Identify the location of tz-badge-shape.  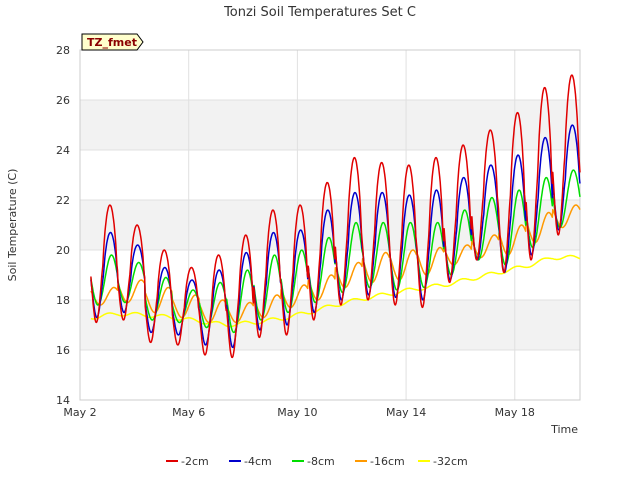
(112, 42).